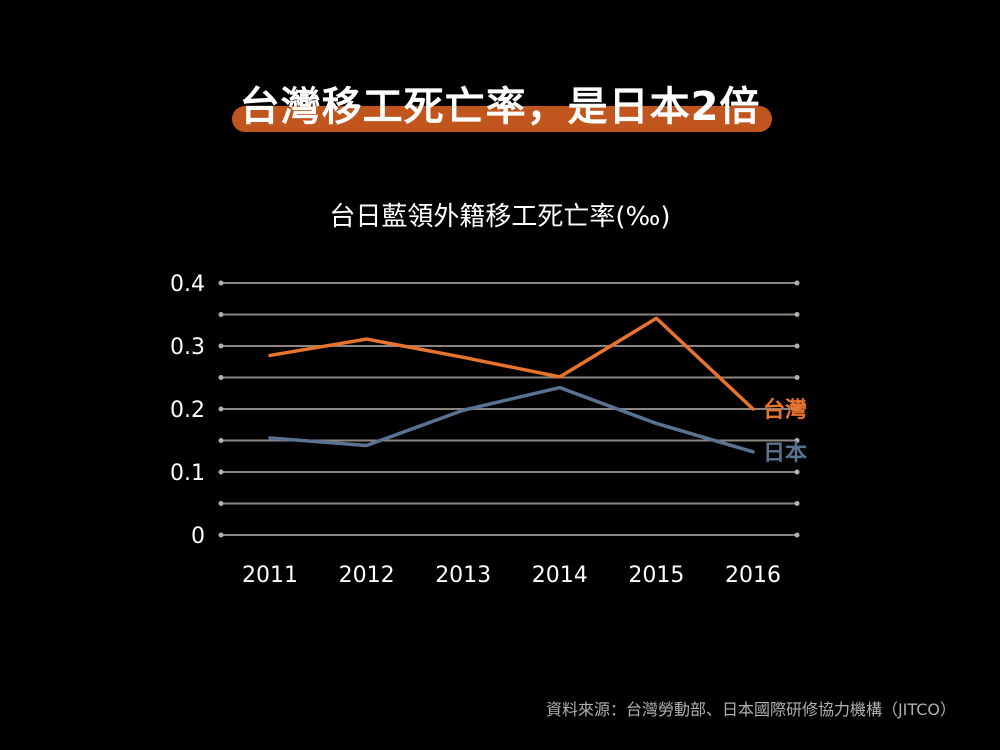 The width and height of the screenshot is (1000, 750). What do you see at coordinates (785, 410) in the screenshot?
I see `series-label-0: 台灣` at bounding box center [785, 410].